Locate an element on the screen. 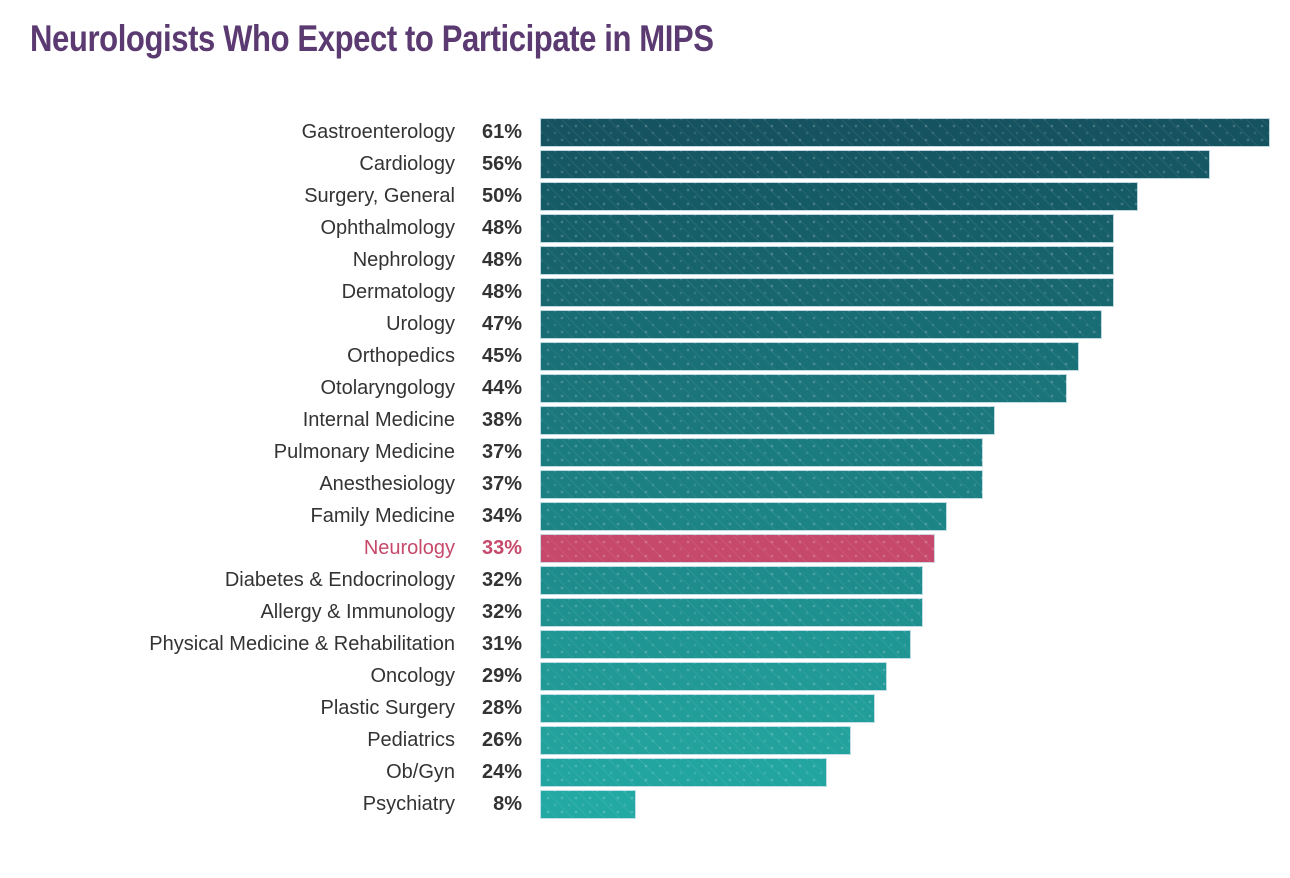  category-label: Physical Medicine & Rehabilitation is located at coordinates (302, 644).